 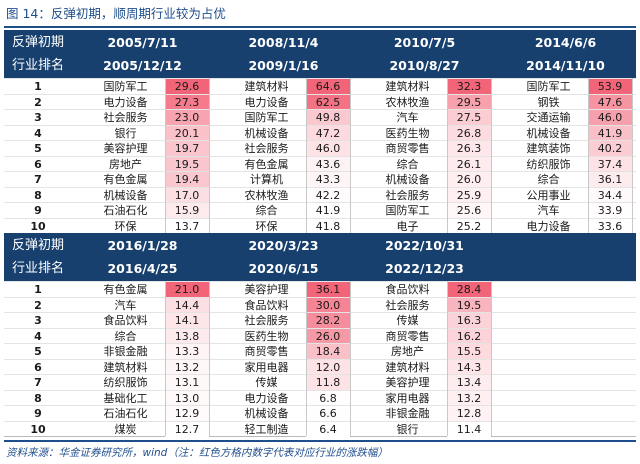 I want to click on header-label-rank: 行业排名, so click(x=38, y=268).